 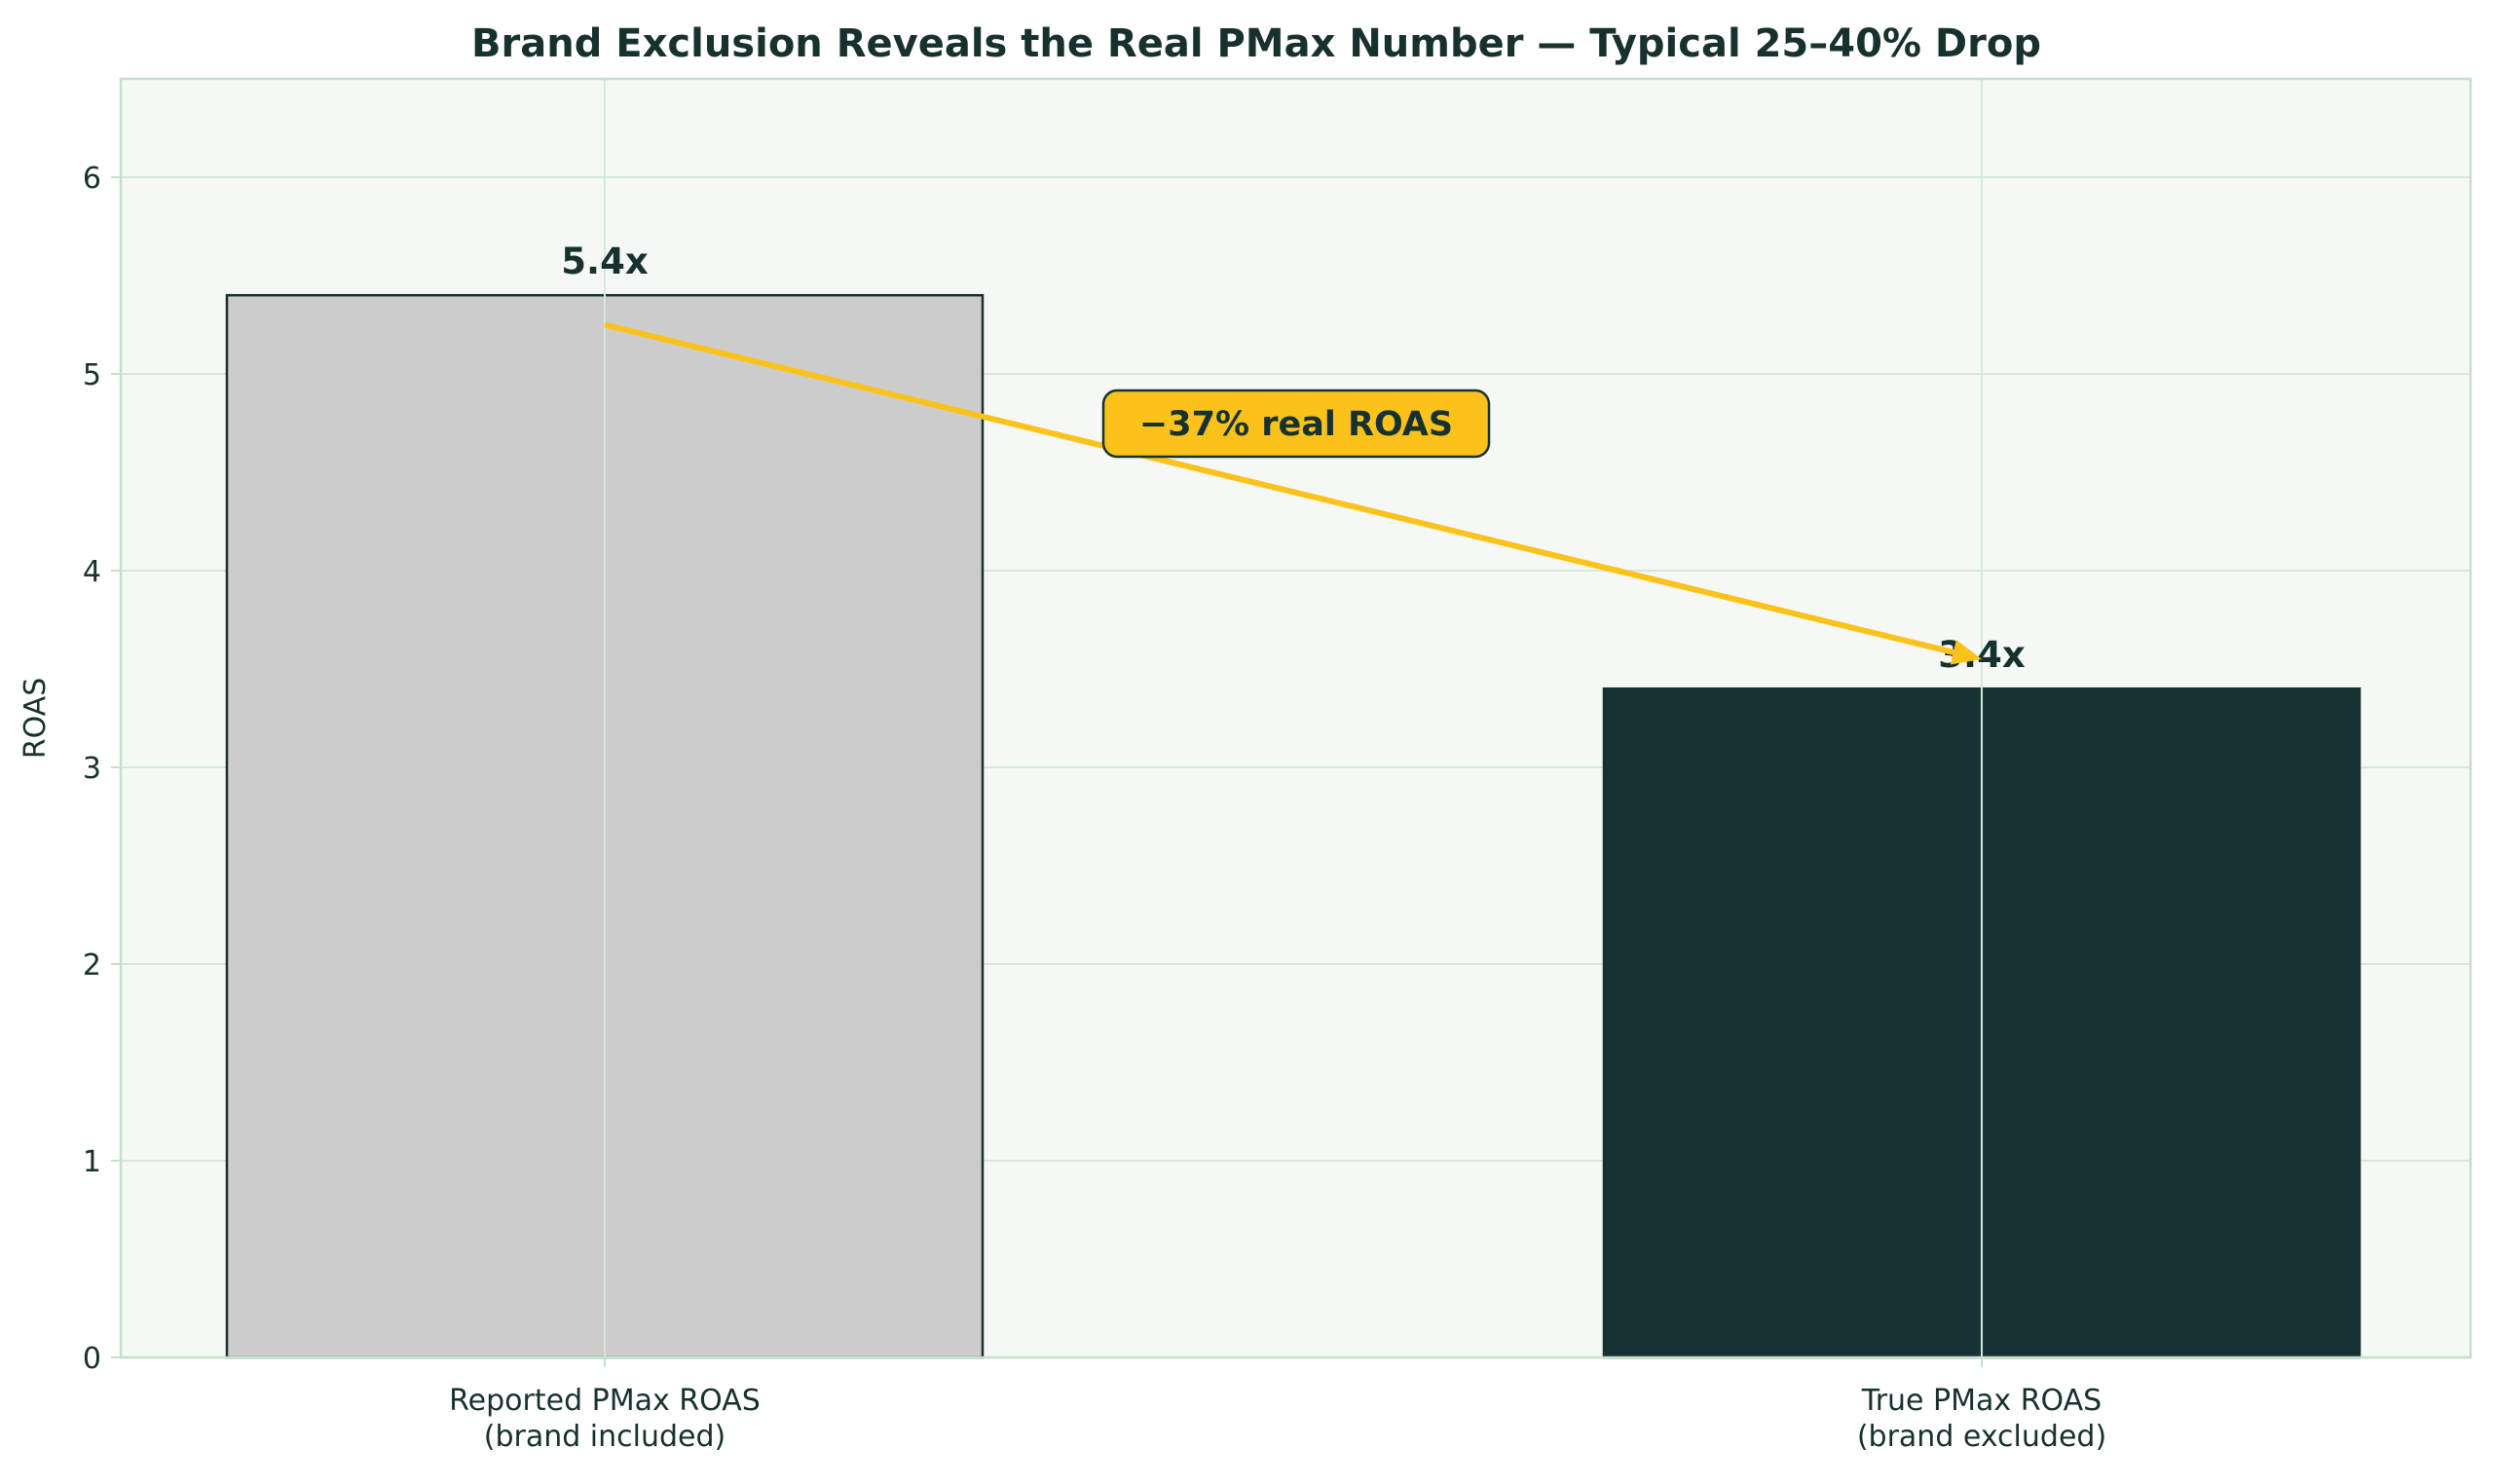 What do you see at coordinates (92, 572) in the screenshot?
I see `y-tick-label: 4` at bounding box center [92, 572].